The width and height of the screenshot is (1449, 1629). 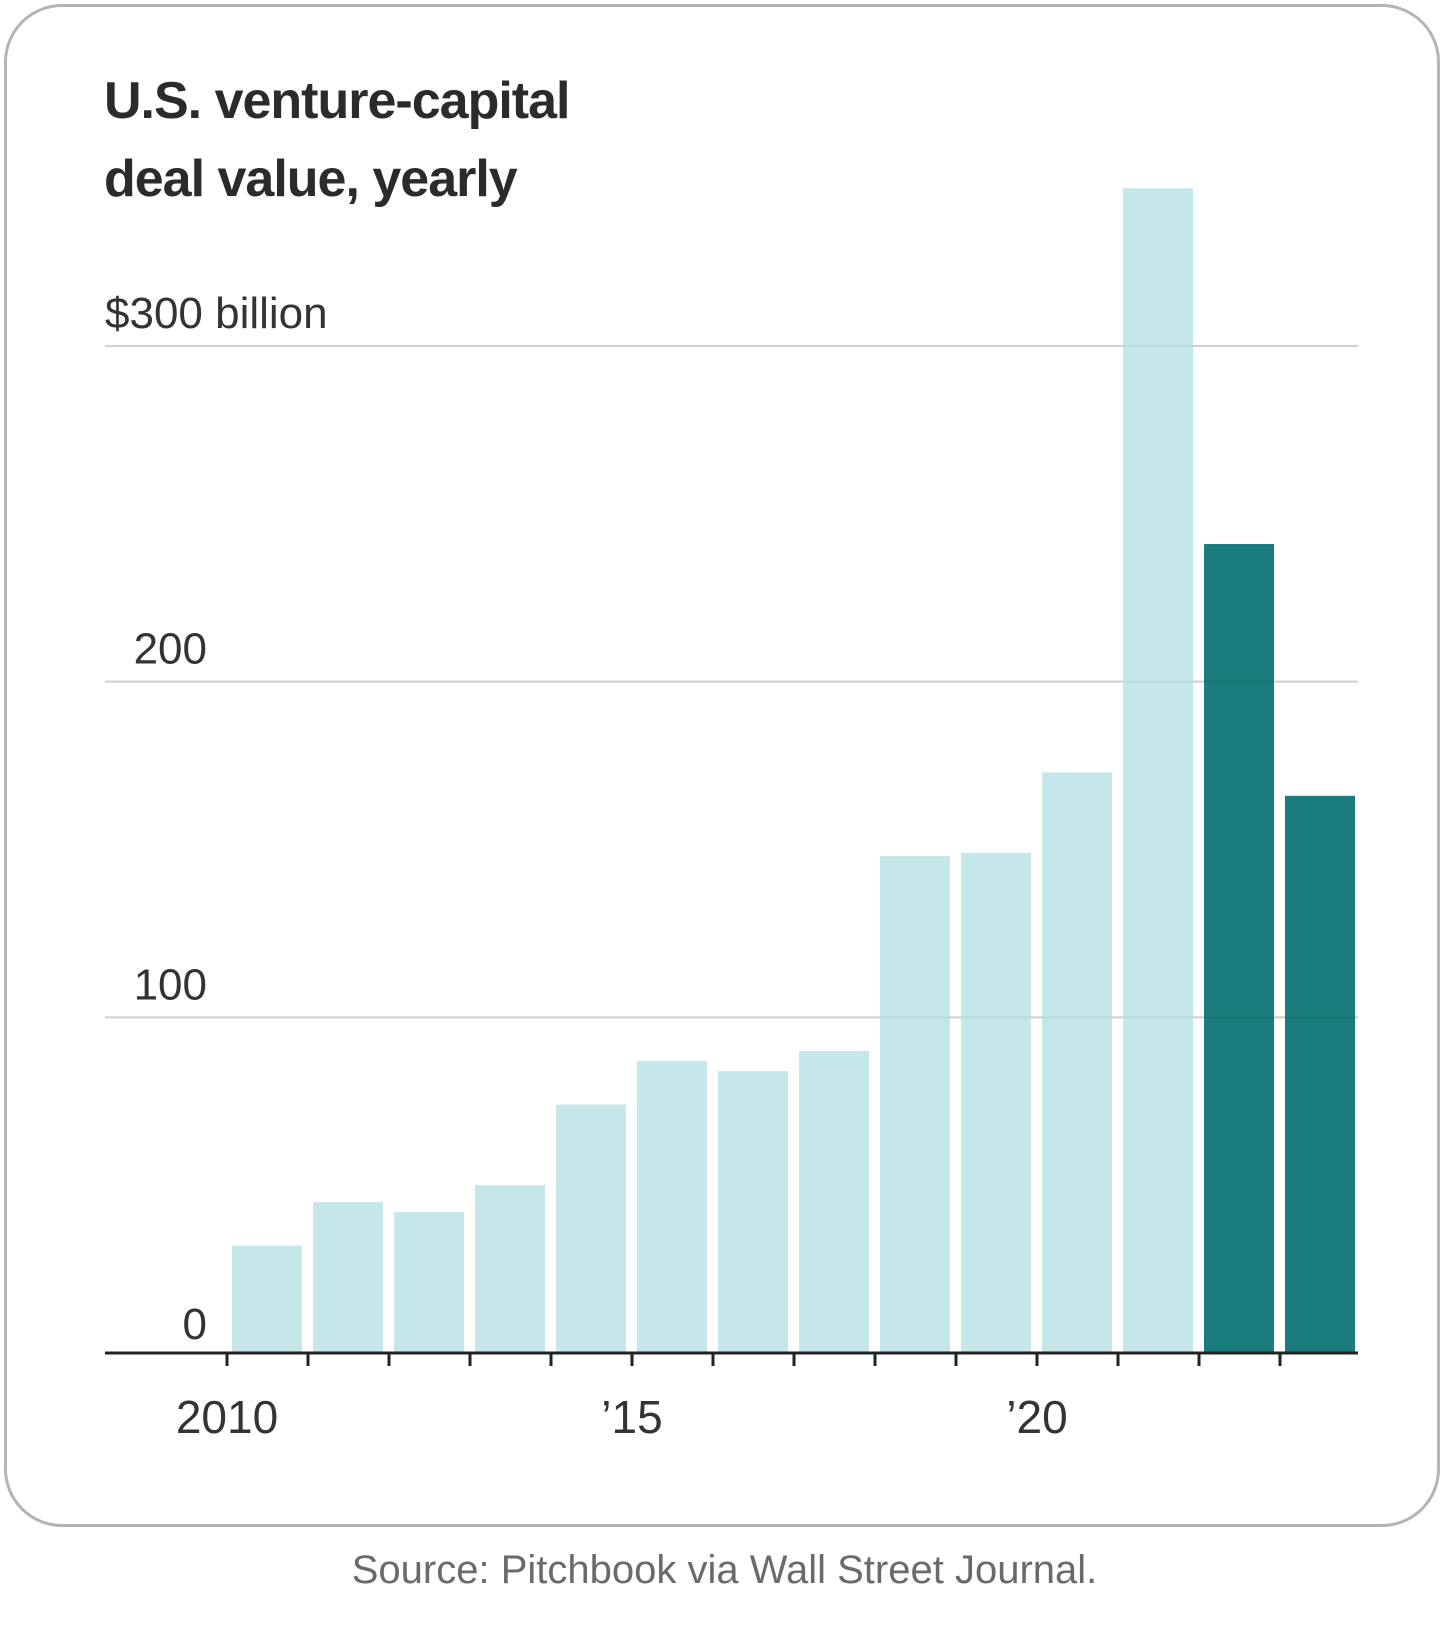 What do you see at coordinates (1320, 1074) in the screenshot?
I see `bar-2023` at bounding box center [1320, 1074].